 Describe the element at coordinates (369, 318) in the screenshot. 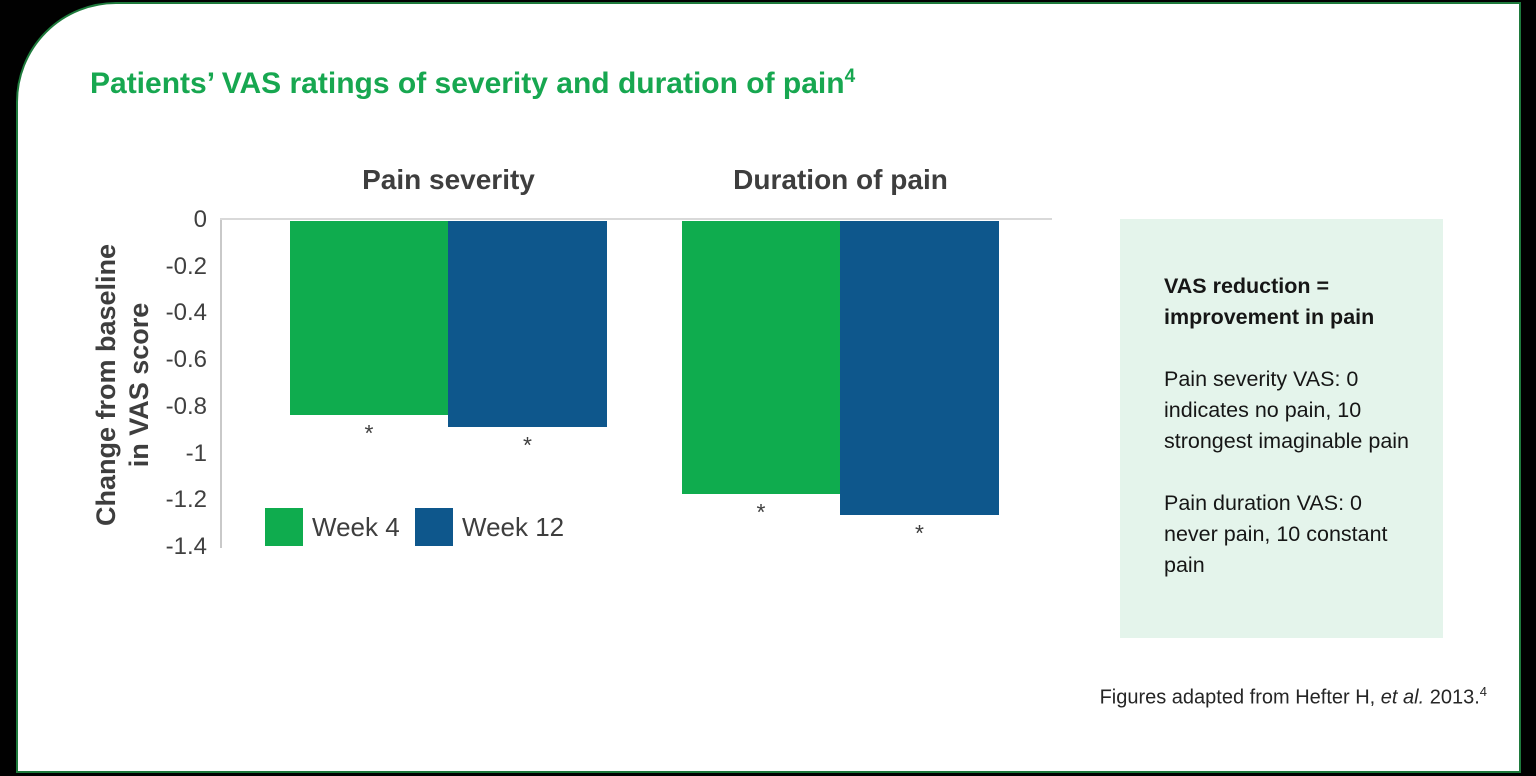

I see `bar-pain-severity-week4` at that location.